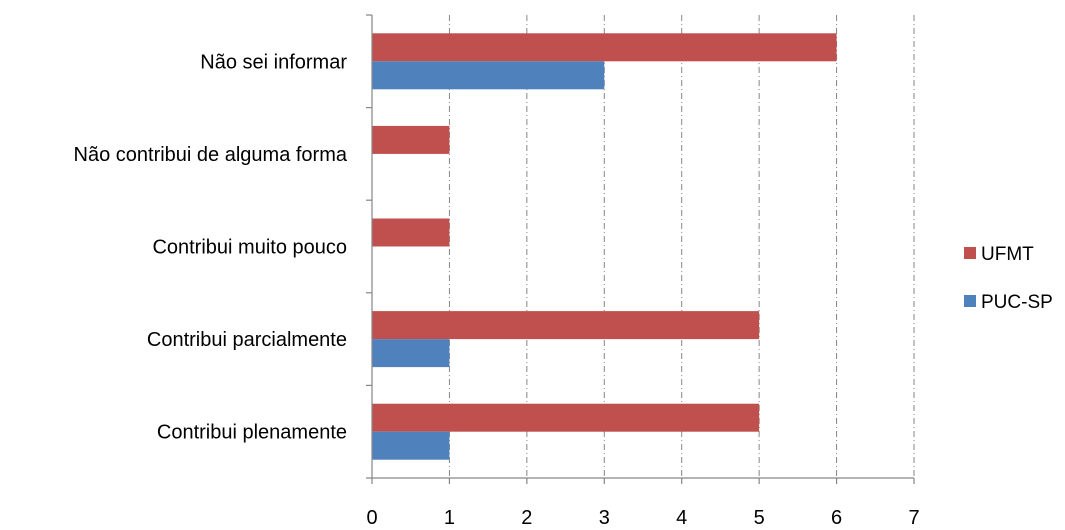 Image resolution: width=1065 pixels, height=530 pixels. I want to click on category-label: Não contribui de alguma forma, so click(211, 155).